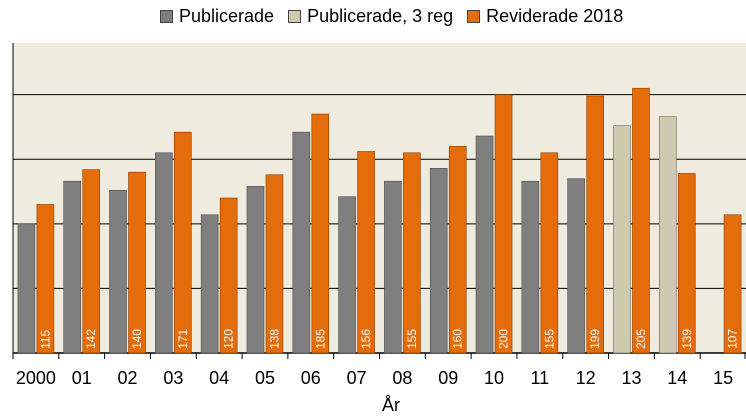 The width and height of the screenshot is (746, 419). I want to click on data-label: 185, so click(320, 339).